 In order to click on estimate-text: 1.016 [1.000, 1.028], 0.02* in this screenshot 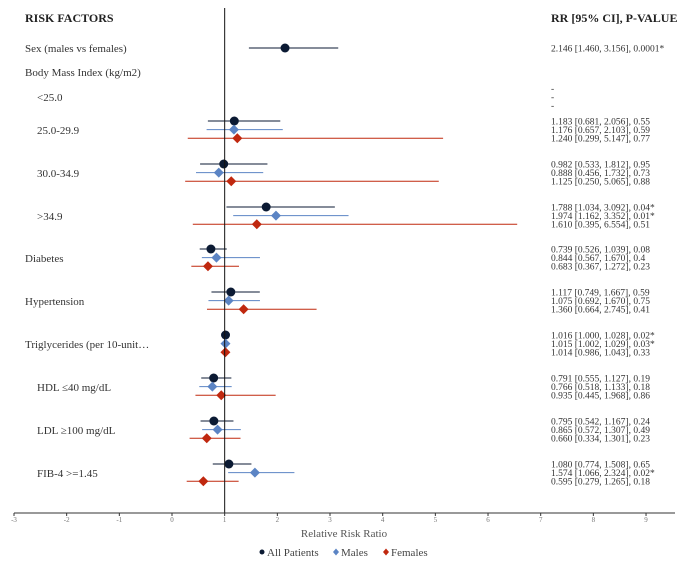, I will do `click(603, 337)`.